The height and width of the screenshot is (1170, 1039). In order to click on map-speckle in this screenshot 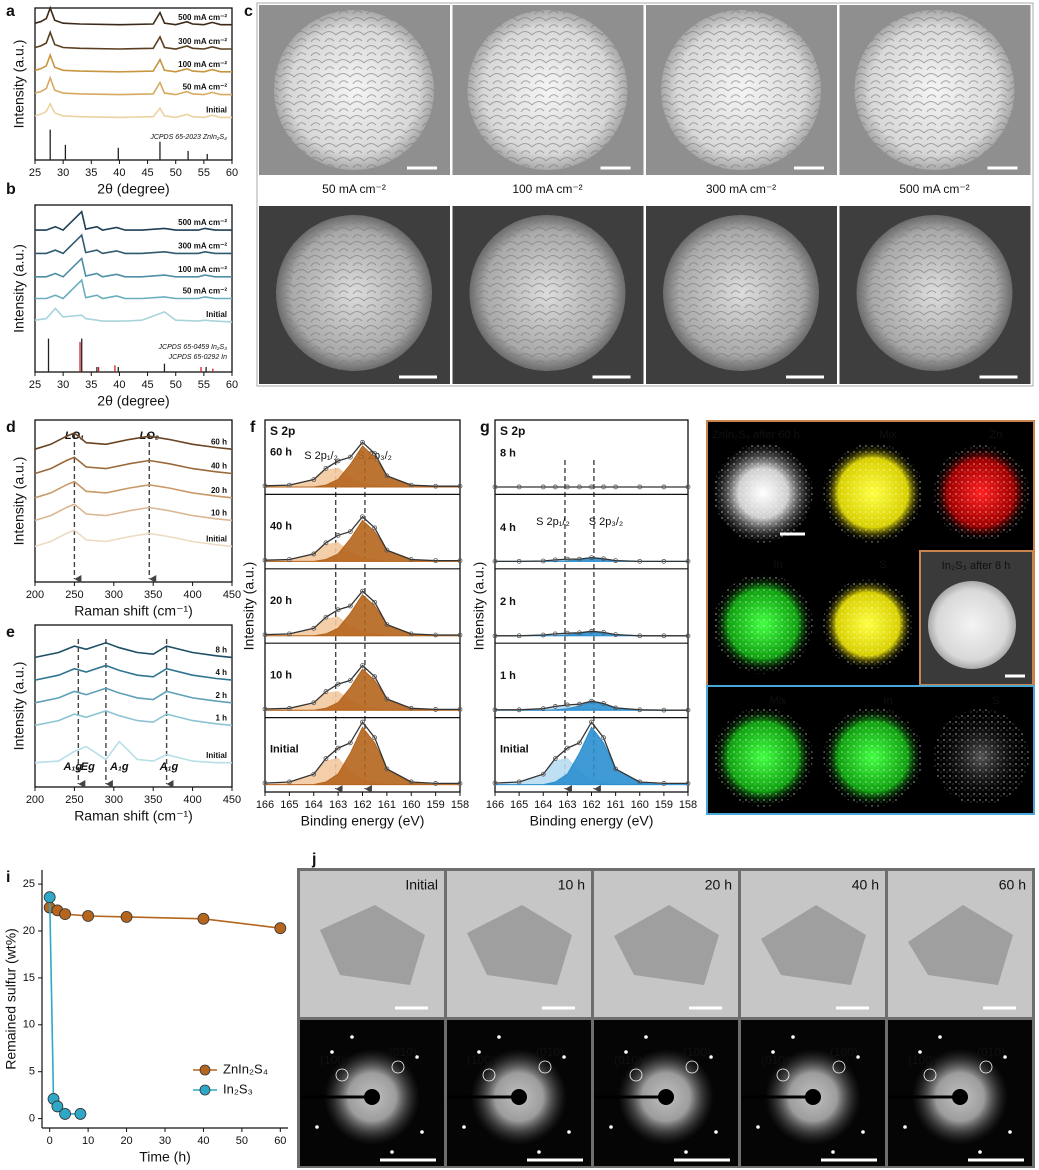, I will do `click(873, 493)`.